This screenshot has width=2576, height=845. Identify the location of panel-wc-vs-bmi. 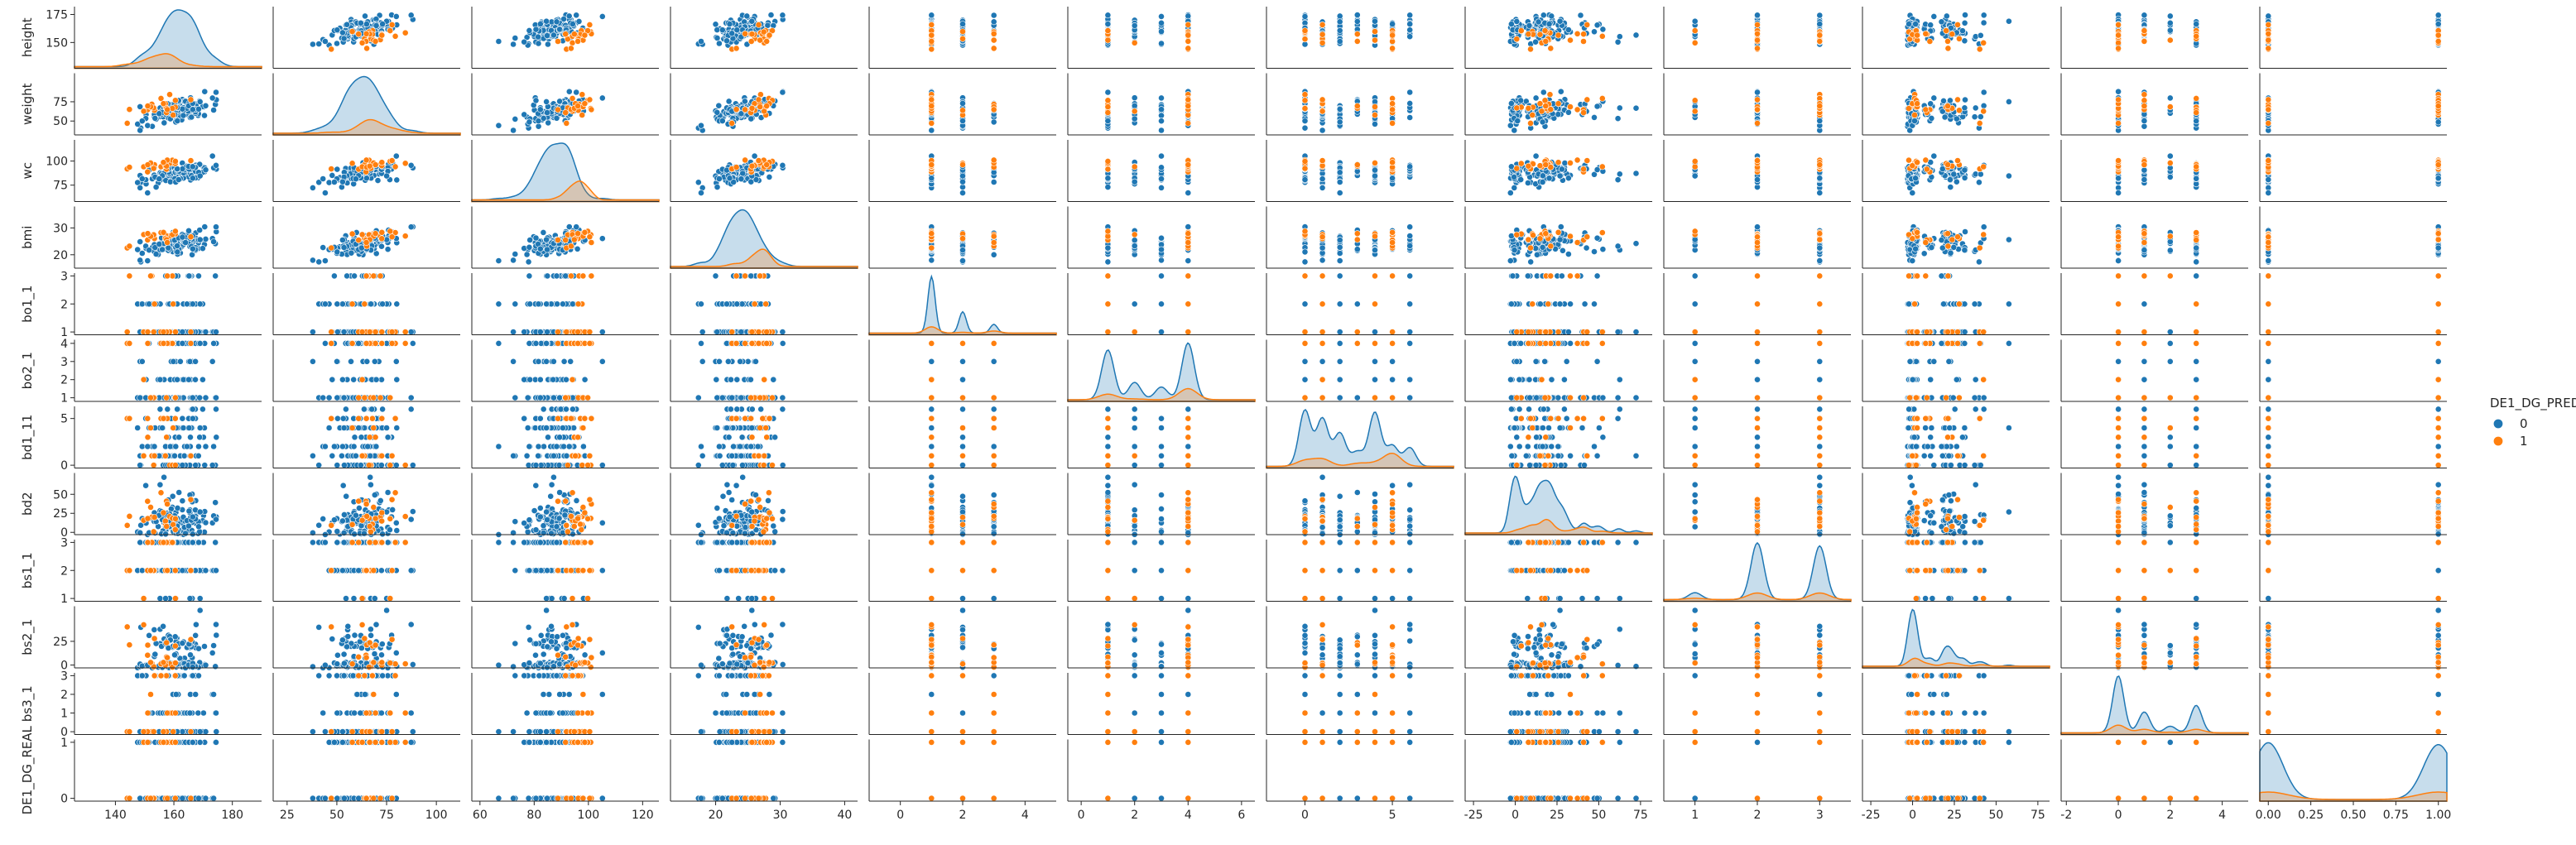
(764, 171).